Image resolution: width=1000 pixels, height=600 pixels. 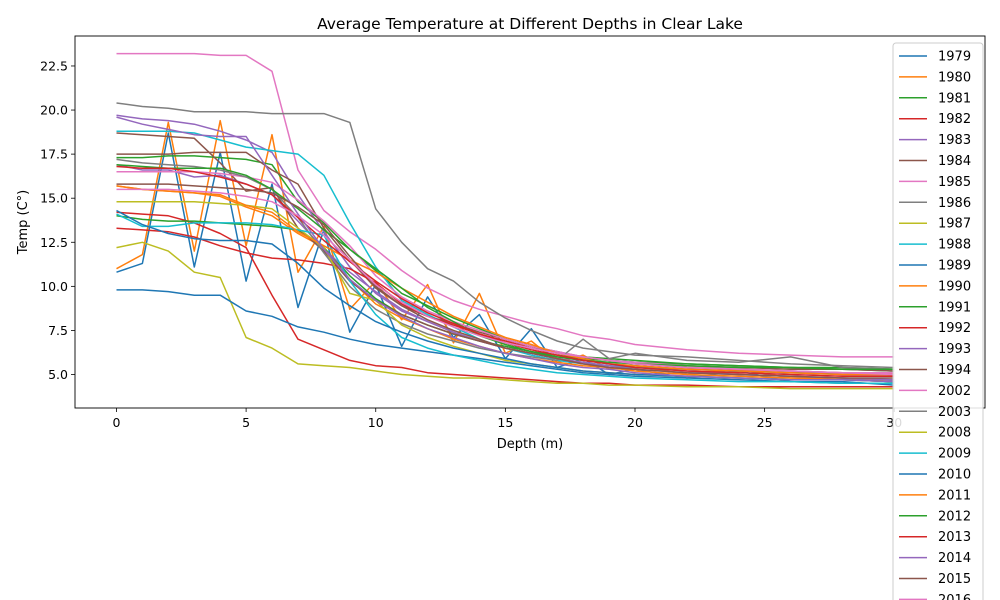 I want to click on x-axis-ticks: 051015202530, so click(x=507, y=419).